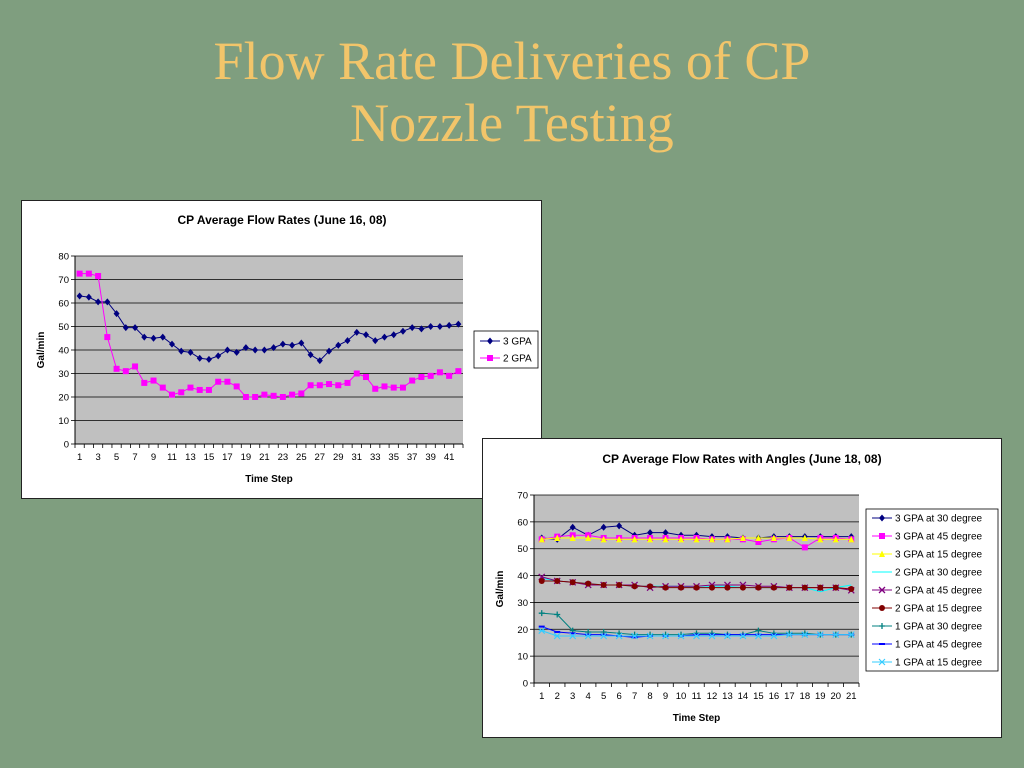 The height and width of the screenshot is (768, 1024). What do you see at coordinates (851, 696) in the screenshot?
I see `chart-2-xtick-label: 21` at bounding box center [851, 696].